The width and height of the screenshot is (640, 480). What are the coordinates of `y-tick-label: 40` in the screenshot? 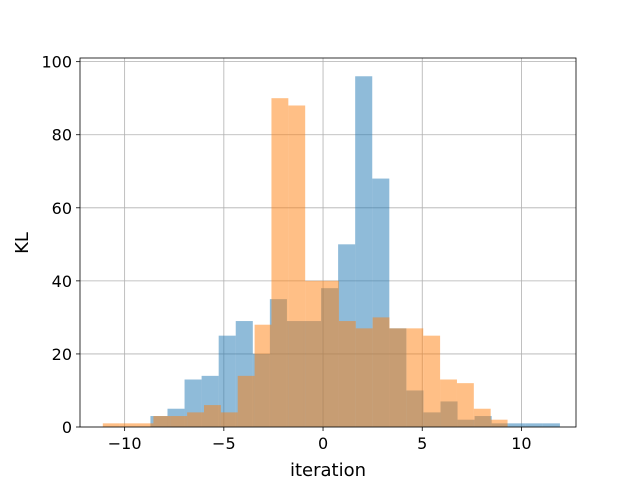 It's located at (62, 281).